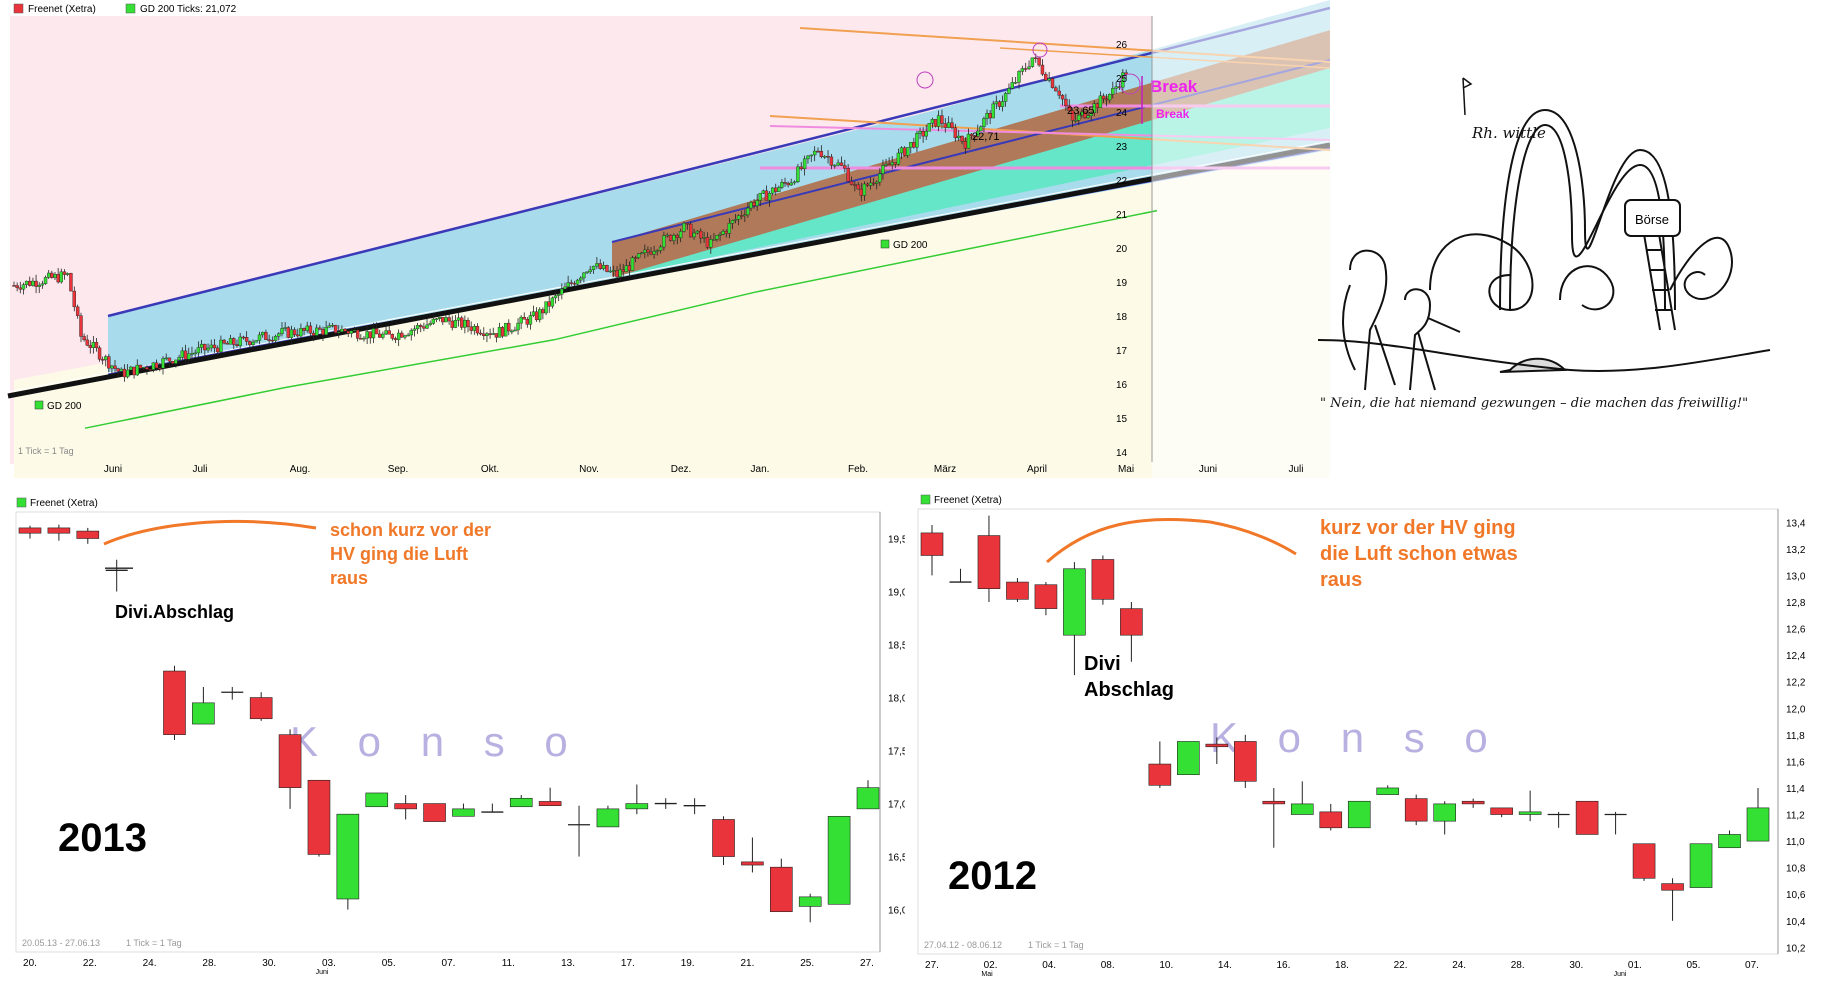 The image size is (1824, 992). I want to click on y-tick-label: 16, so click(1122, 385).